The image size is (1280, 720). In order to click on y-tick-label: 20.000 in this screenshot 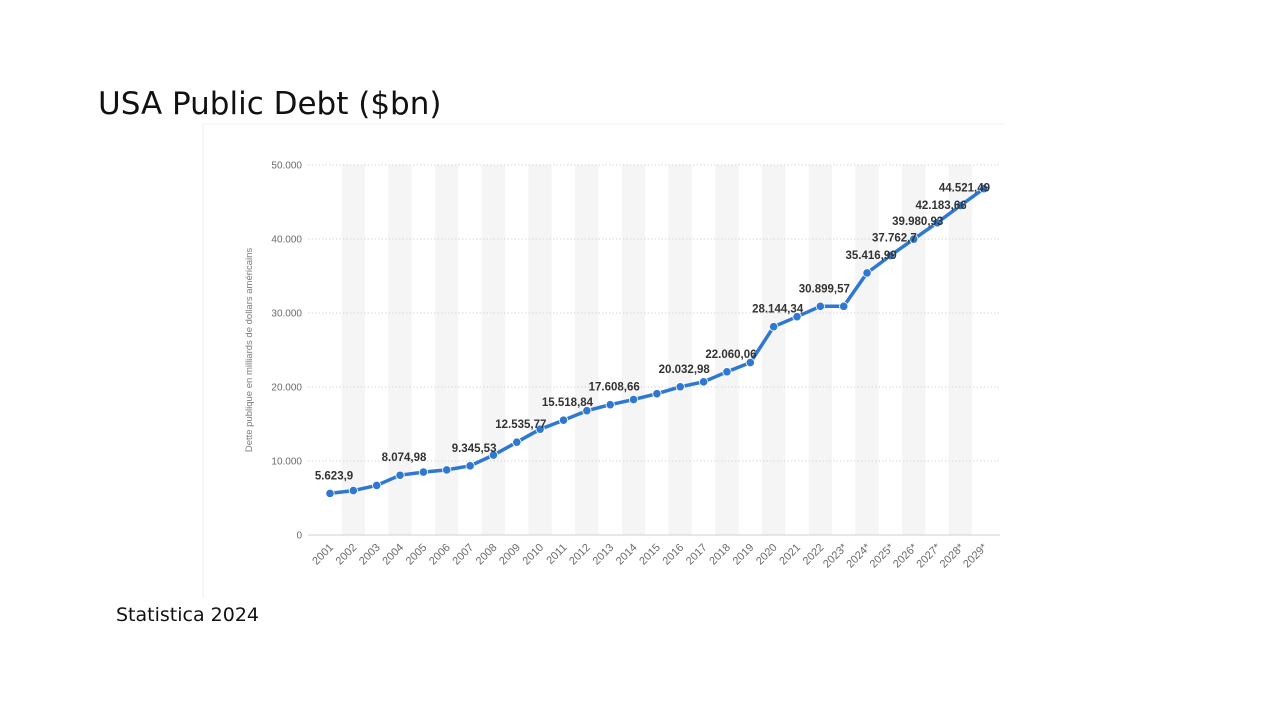, I will do `click(286, 388)`.